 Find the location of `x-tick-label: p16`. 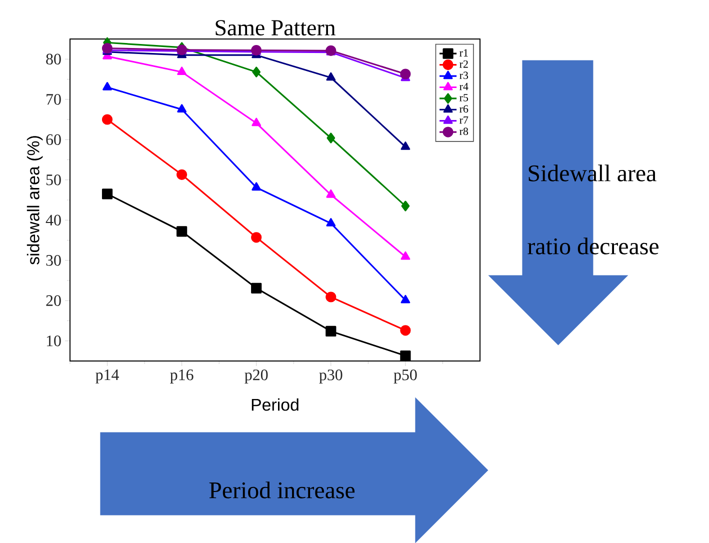

x-tick-label: p16 is located at coordinates (182, 377).